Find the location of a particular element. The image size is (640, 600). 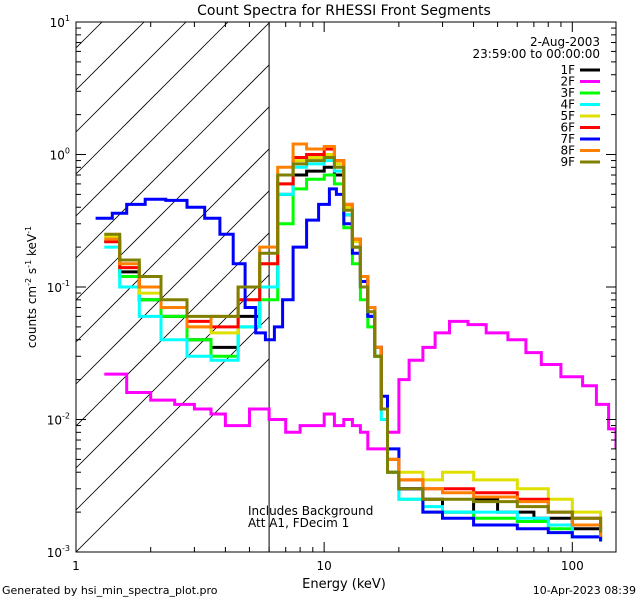

y-tick-label: 10⁰ is located at coordinates (60, 155).